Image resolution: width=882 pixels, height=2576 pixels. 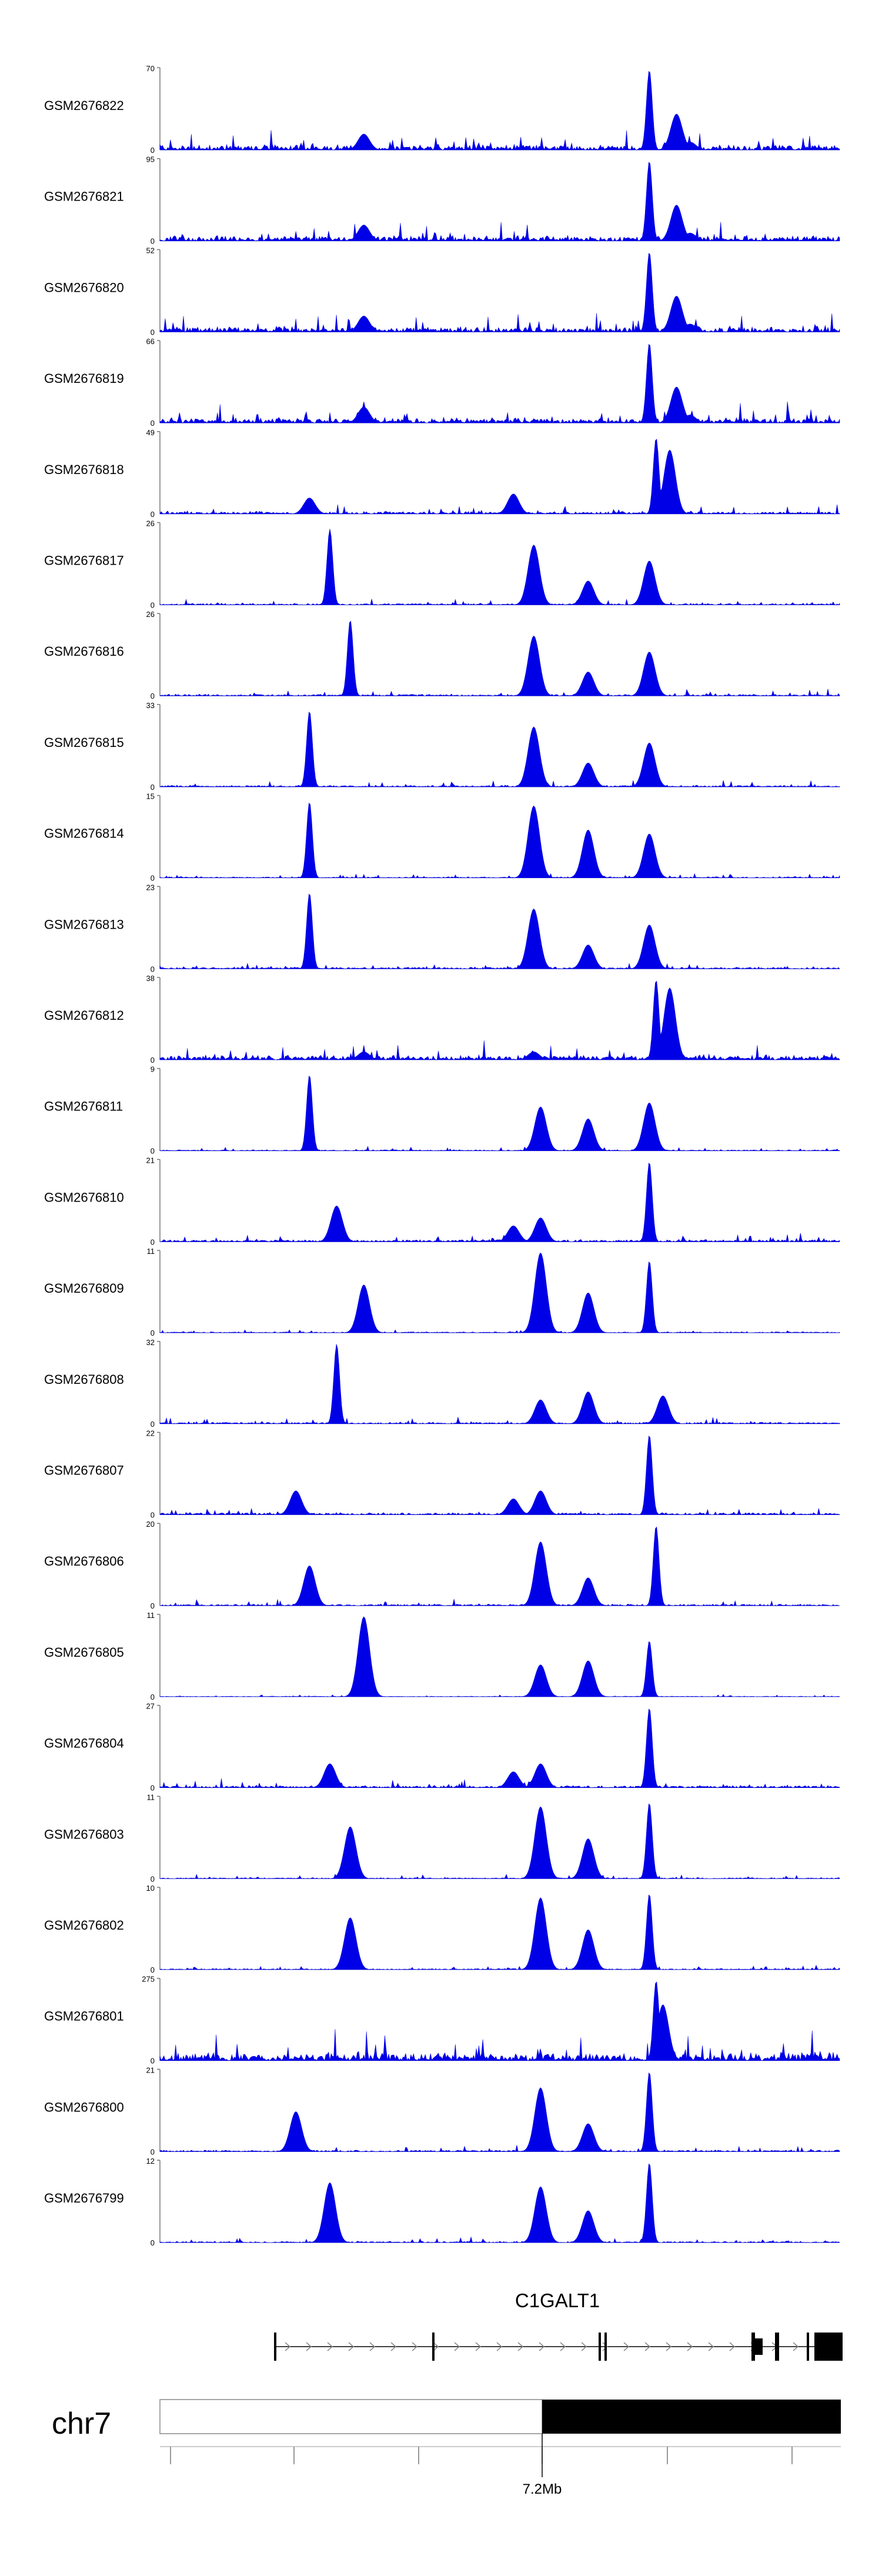 What do you see at coordinates (84, 833) in the screenshot?
I see `track-label: GSM2676814` at bounding box center [84, 833].